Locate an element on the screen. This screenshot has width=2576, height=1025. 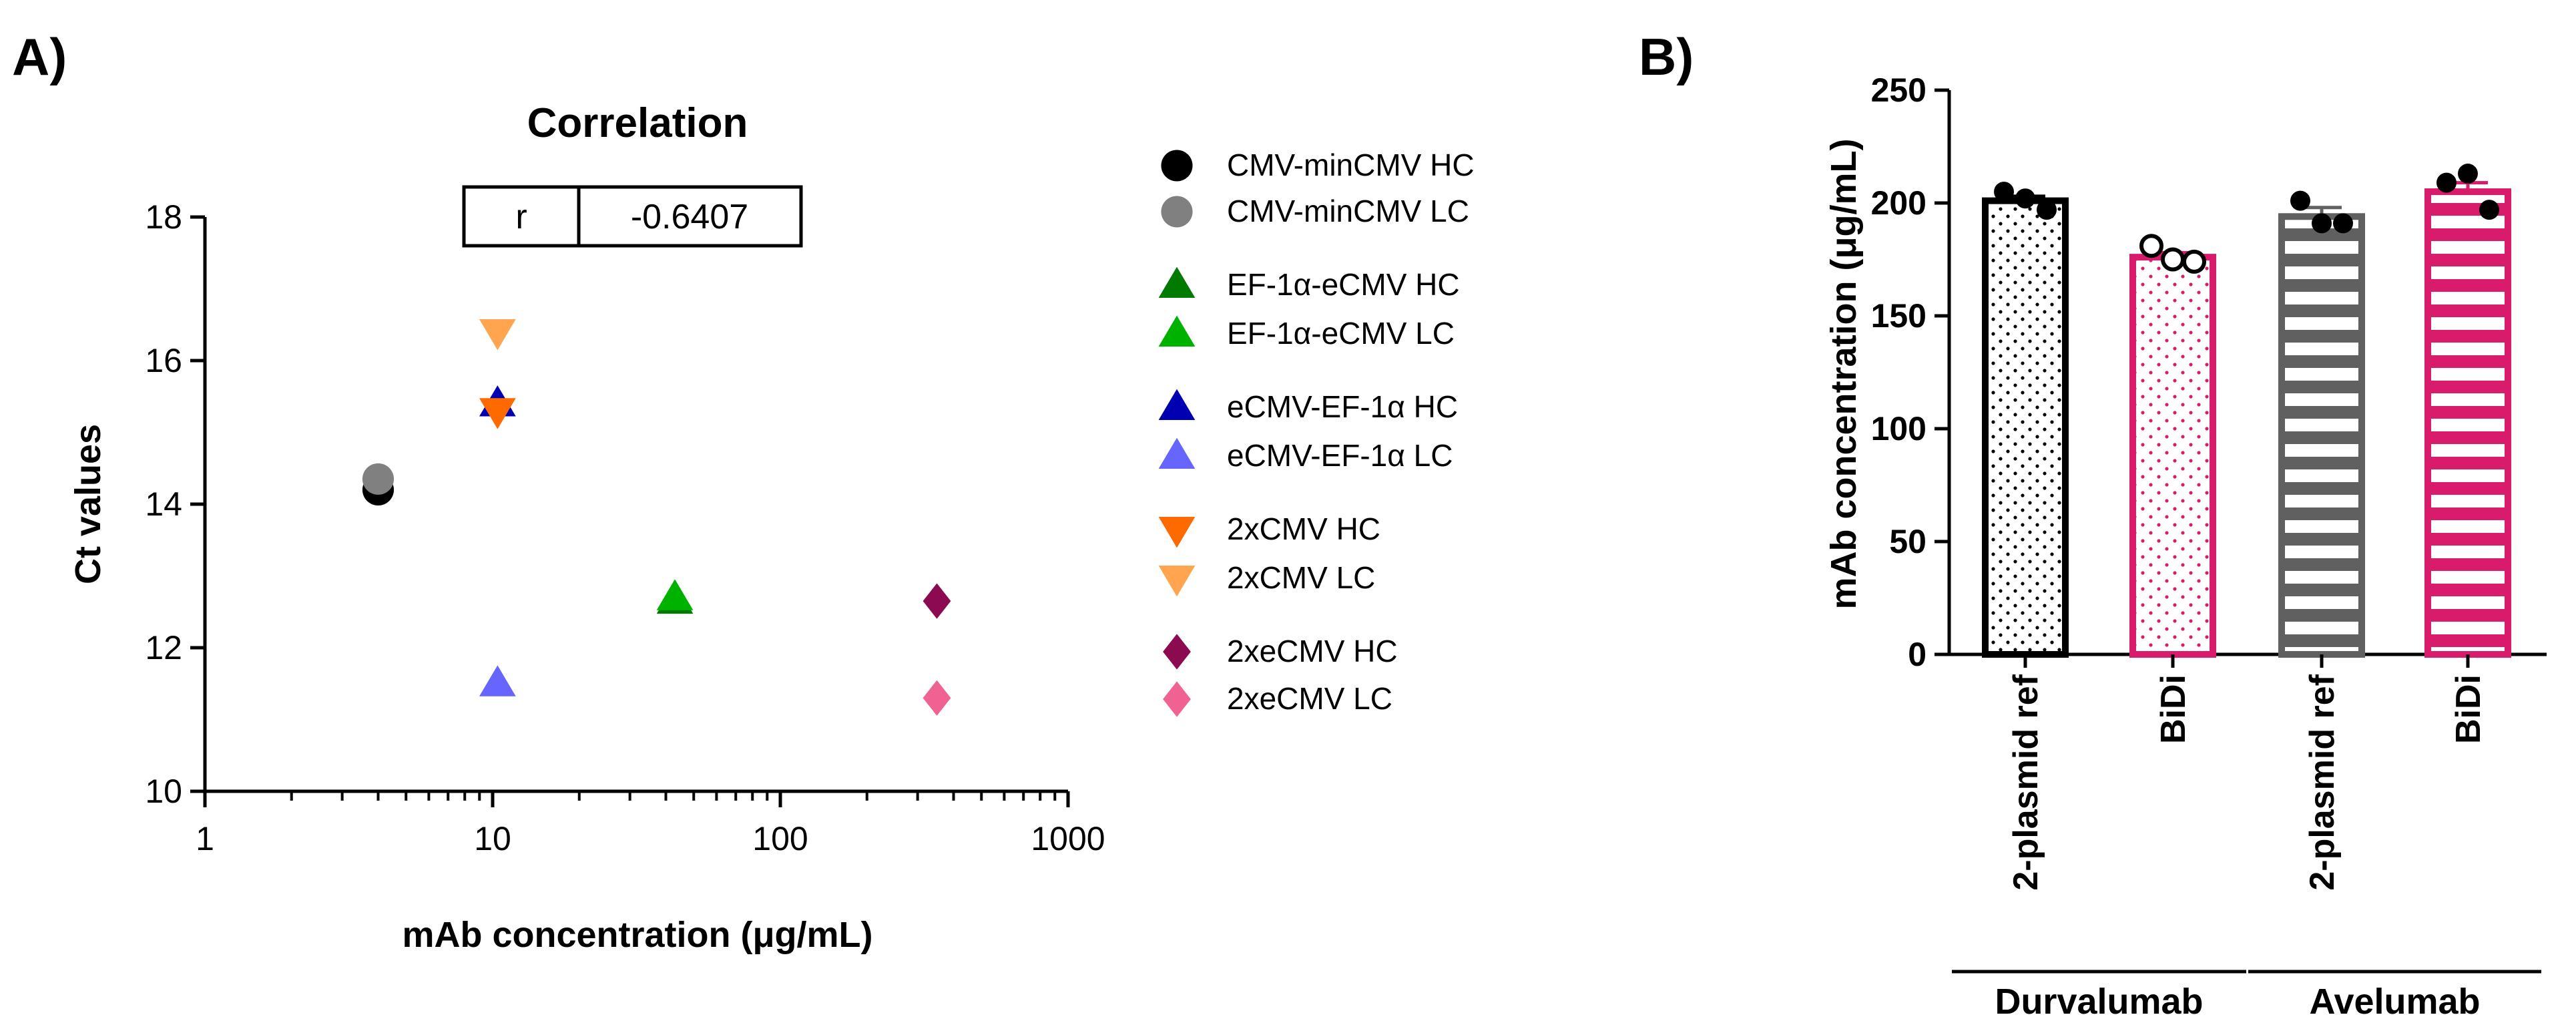
b-y-tick-label: 0 is located at coordinates (1917, 654).